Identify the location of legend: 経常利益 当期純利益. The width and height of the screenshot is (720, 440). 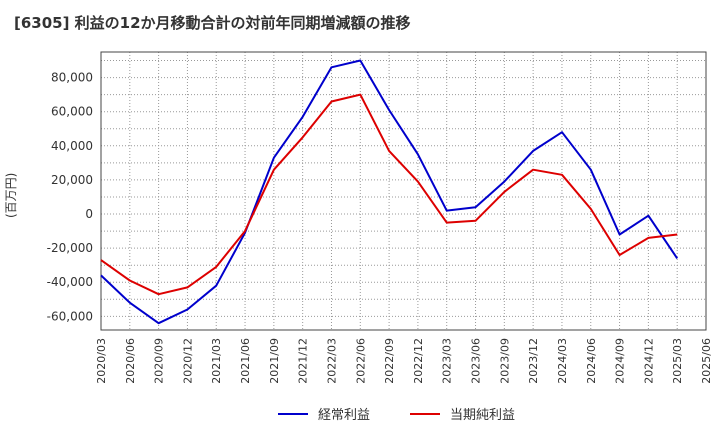
(360, 416).